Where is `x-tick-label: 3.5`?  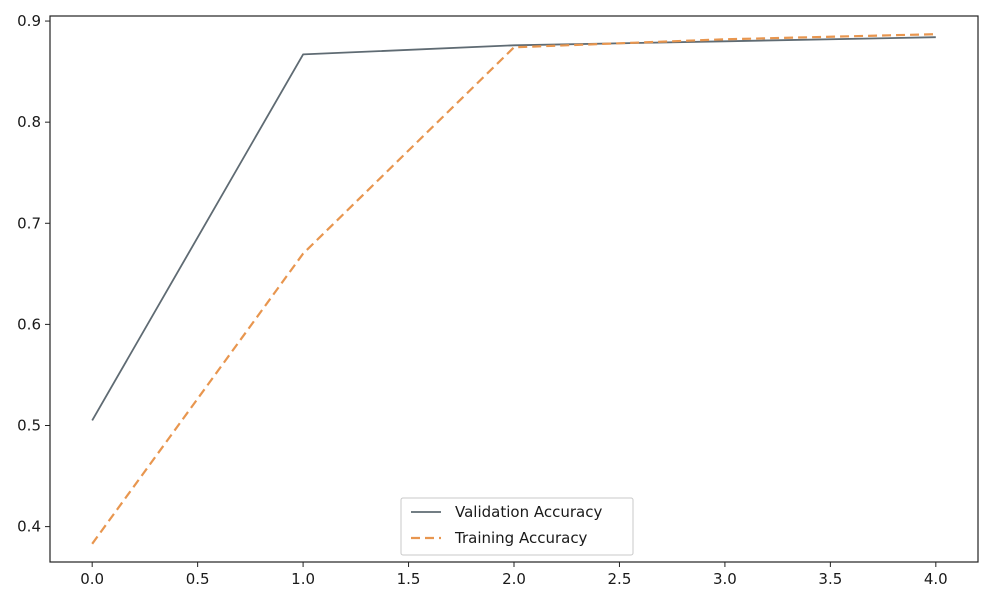 x-tick-label: 3.5 is located at coordinates (830, 579).